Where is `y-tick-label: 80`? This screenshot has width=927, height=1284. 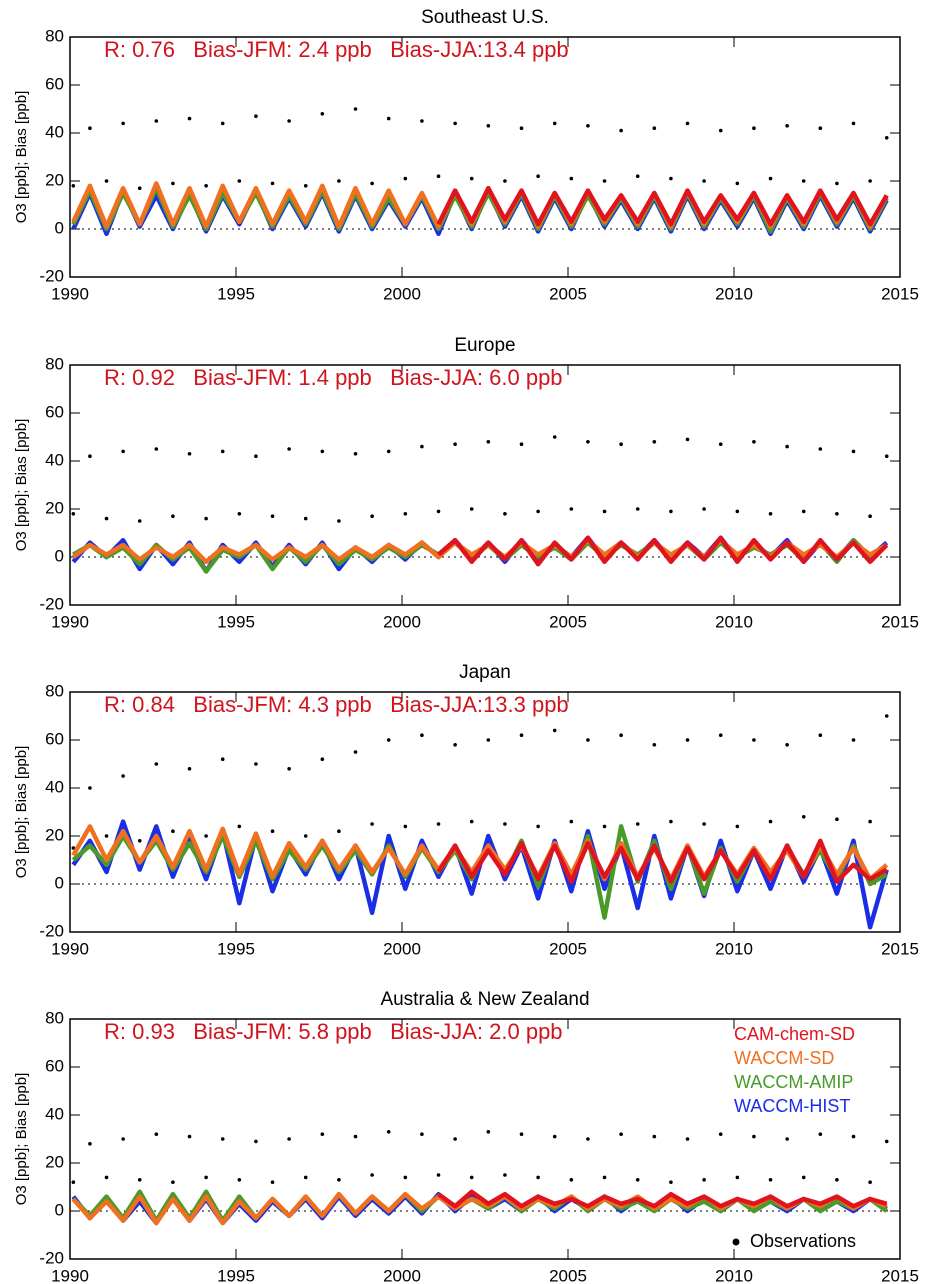 y-tick-label: 80 is located at coordinates (54, 35).